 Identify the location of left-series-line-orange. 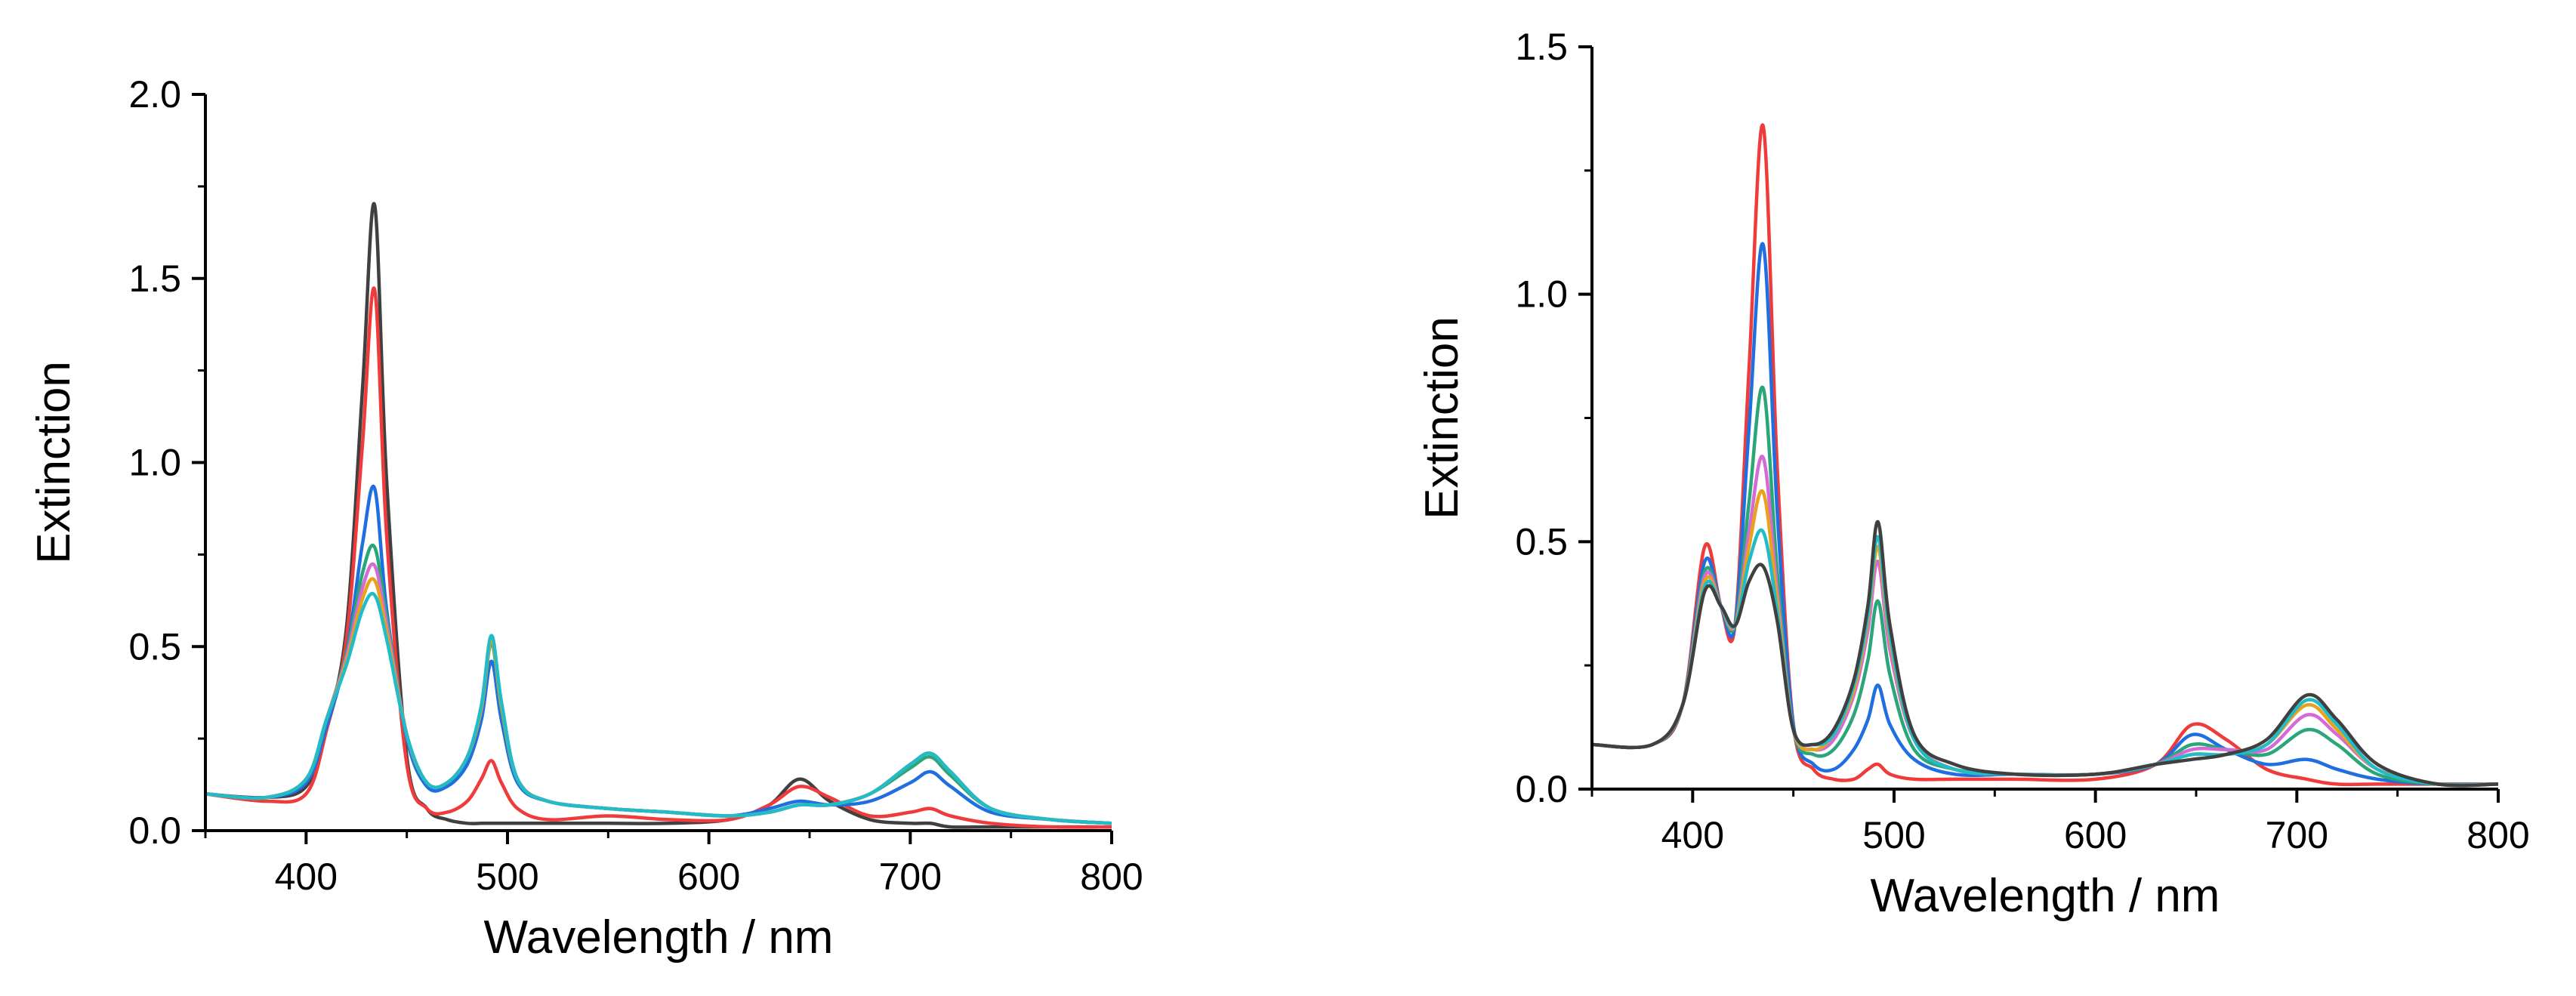
(658, 701).